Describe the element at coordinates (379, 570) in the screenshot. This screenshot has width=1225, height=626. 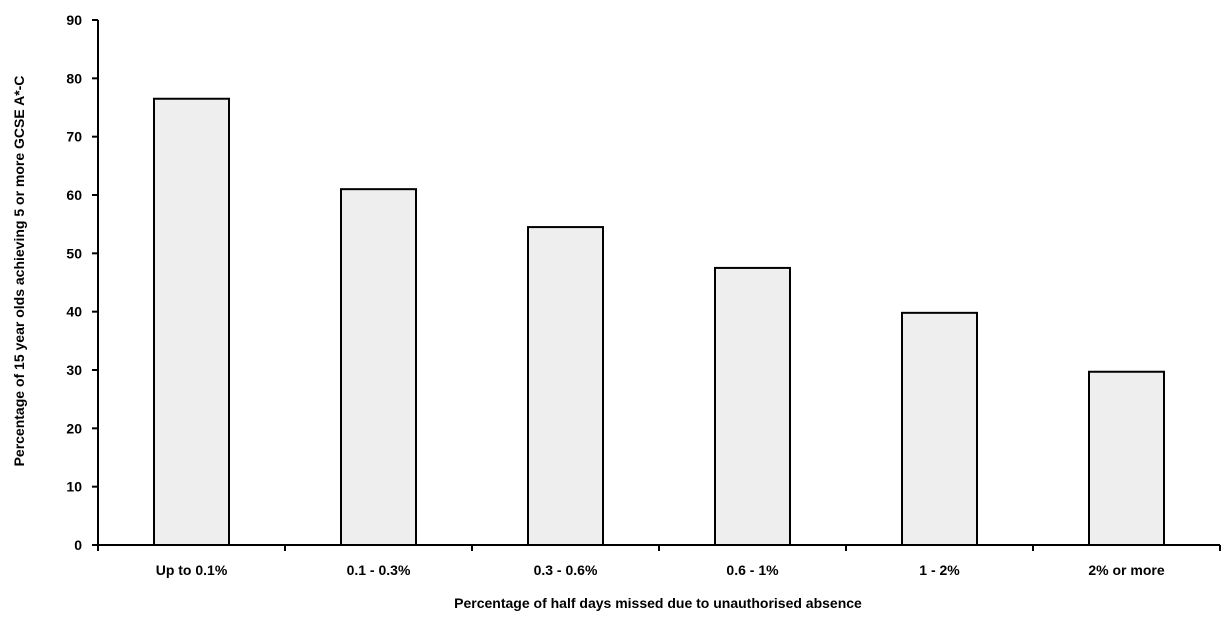
I see `x-tick-label: 0.1 - 0.3%` at that location.